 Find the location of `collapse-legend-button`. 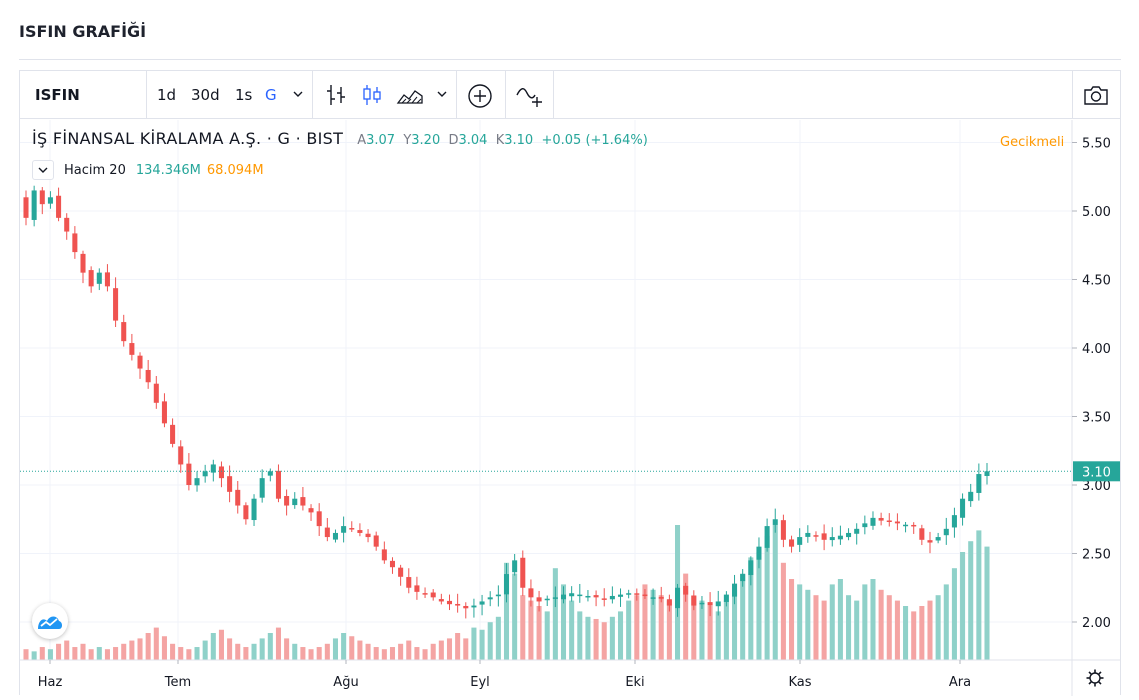

collapse-legend-button is located at coordinates (43, 170).